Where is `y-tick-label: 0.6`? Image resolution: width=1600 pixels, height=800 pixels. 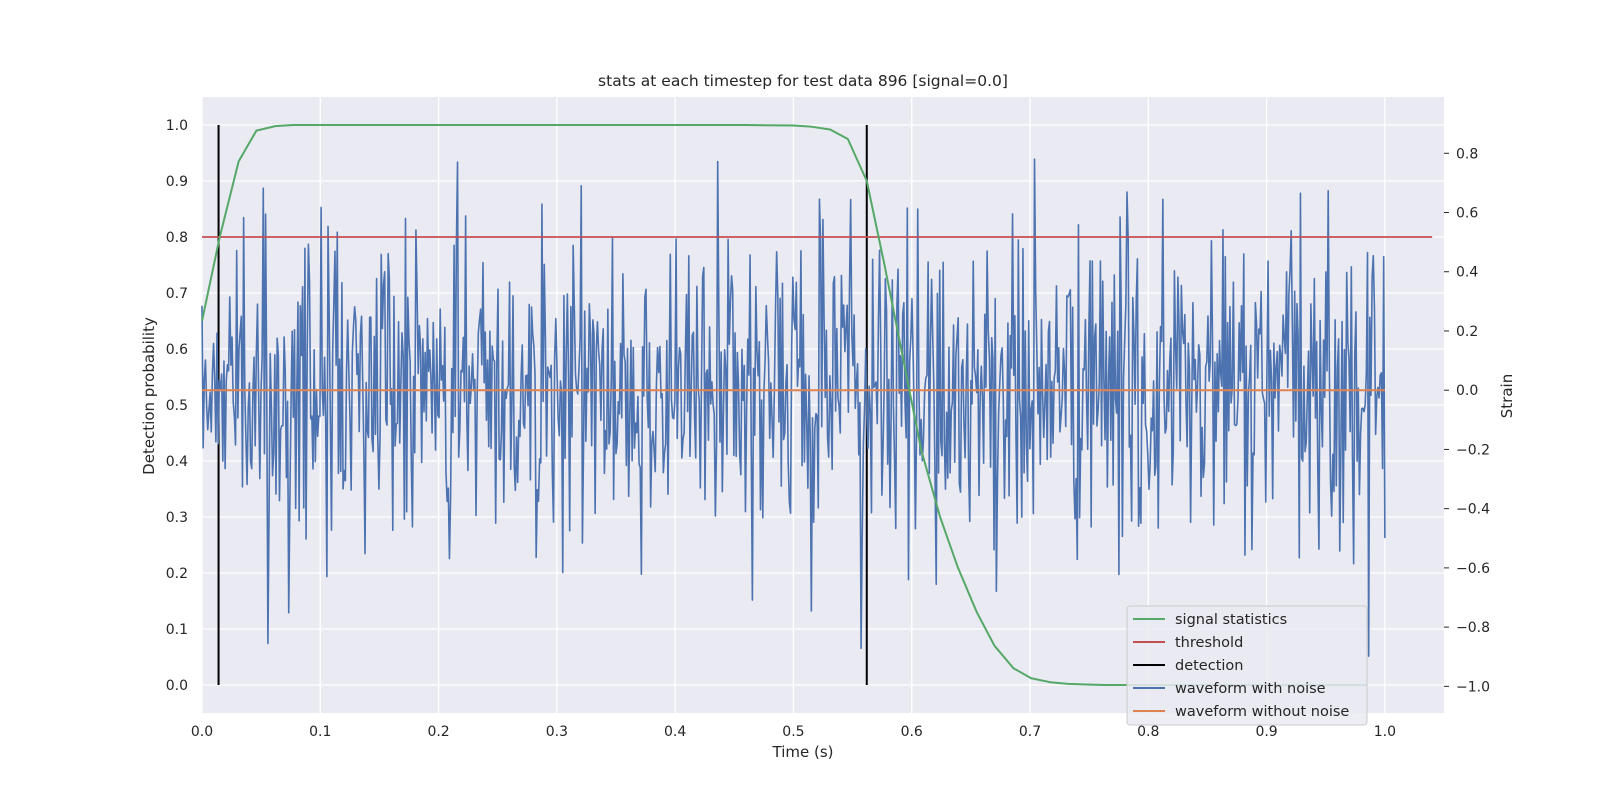
y-tick-label: 0.6 is located at coordinates (177, 350).